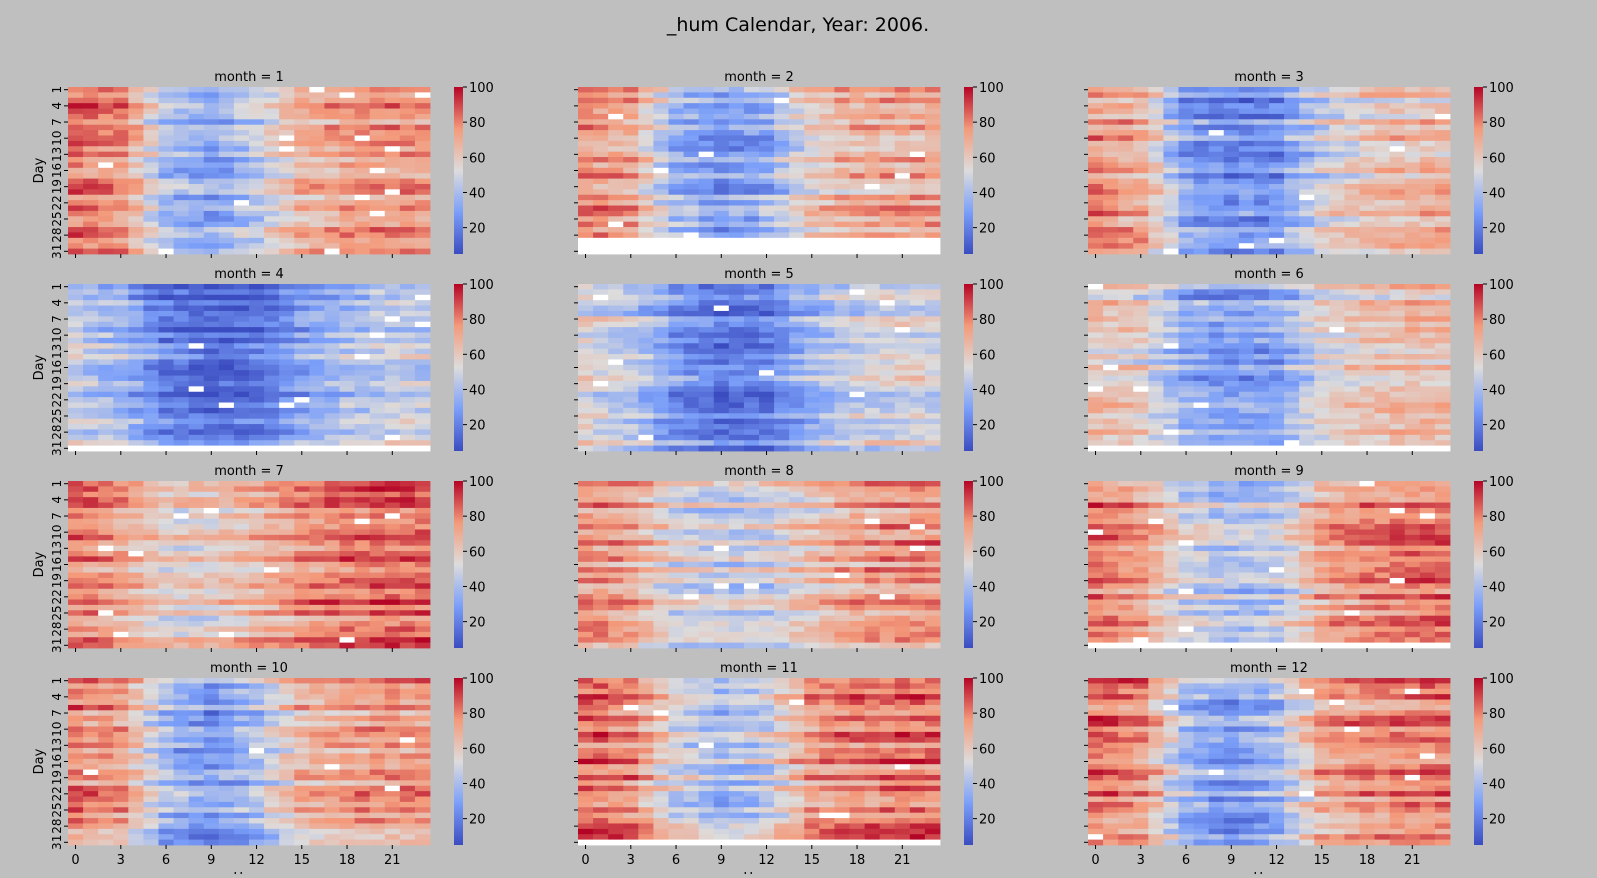 This screenshot has width=1597, height=878. Describe the element at coordinates (759, 77) in the screenshot. I see `panel-title: month = 2` at that location.